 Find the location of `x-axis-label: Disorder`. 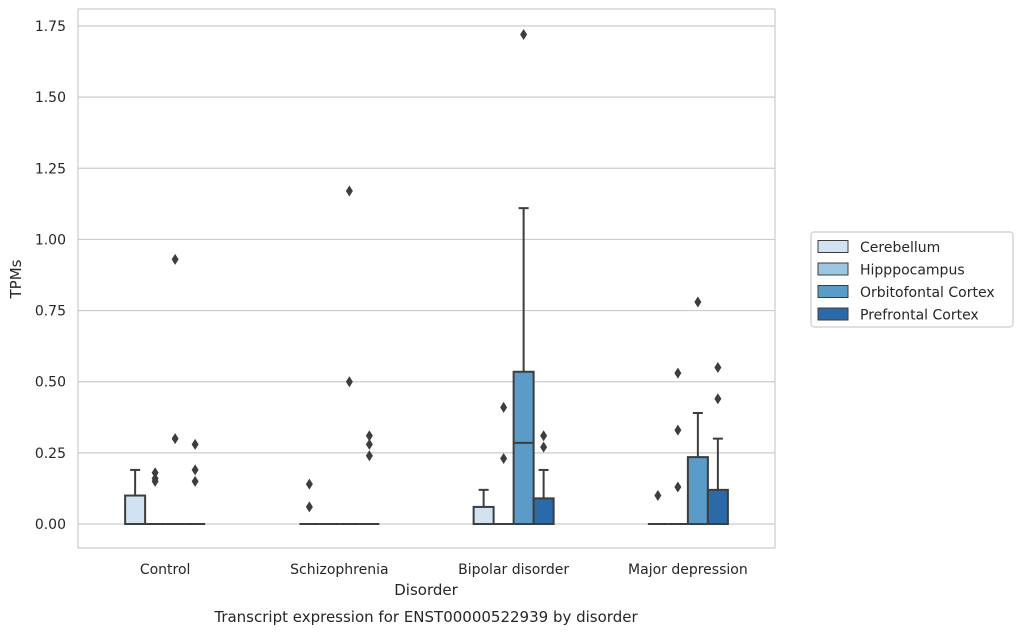

x-axis-label: Disorder is located at coordinates (426, 590).